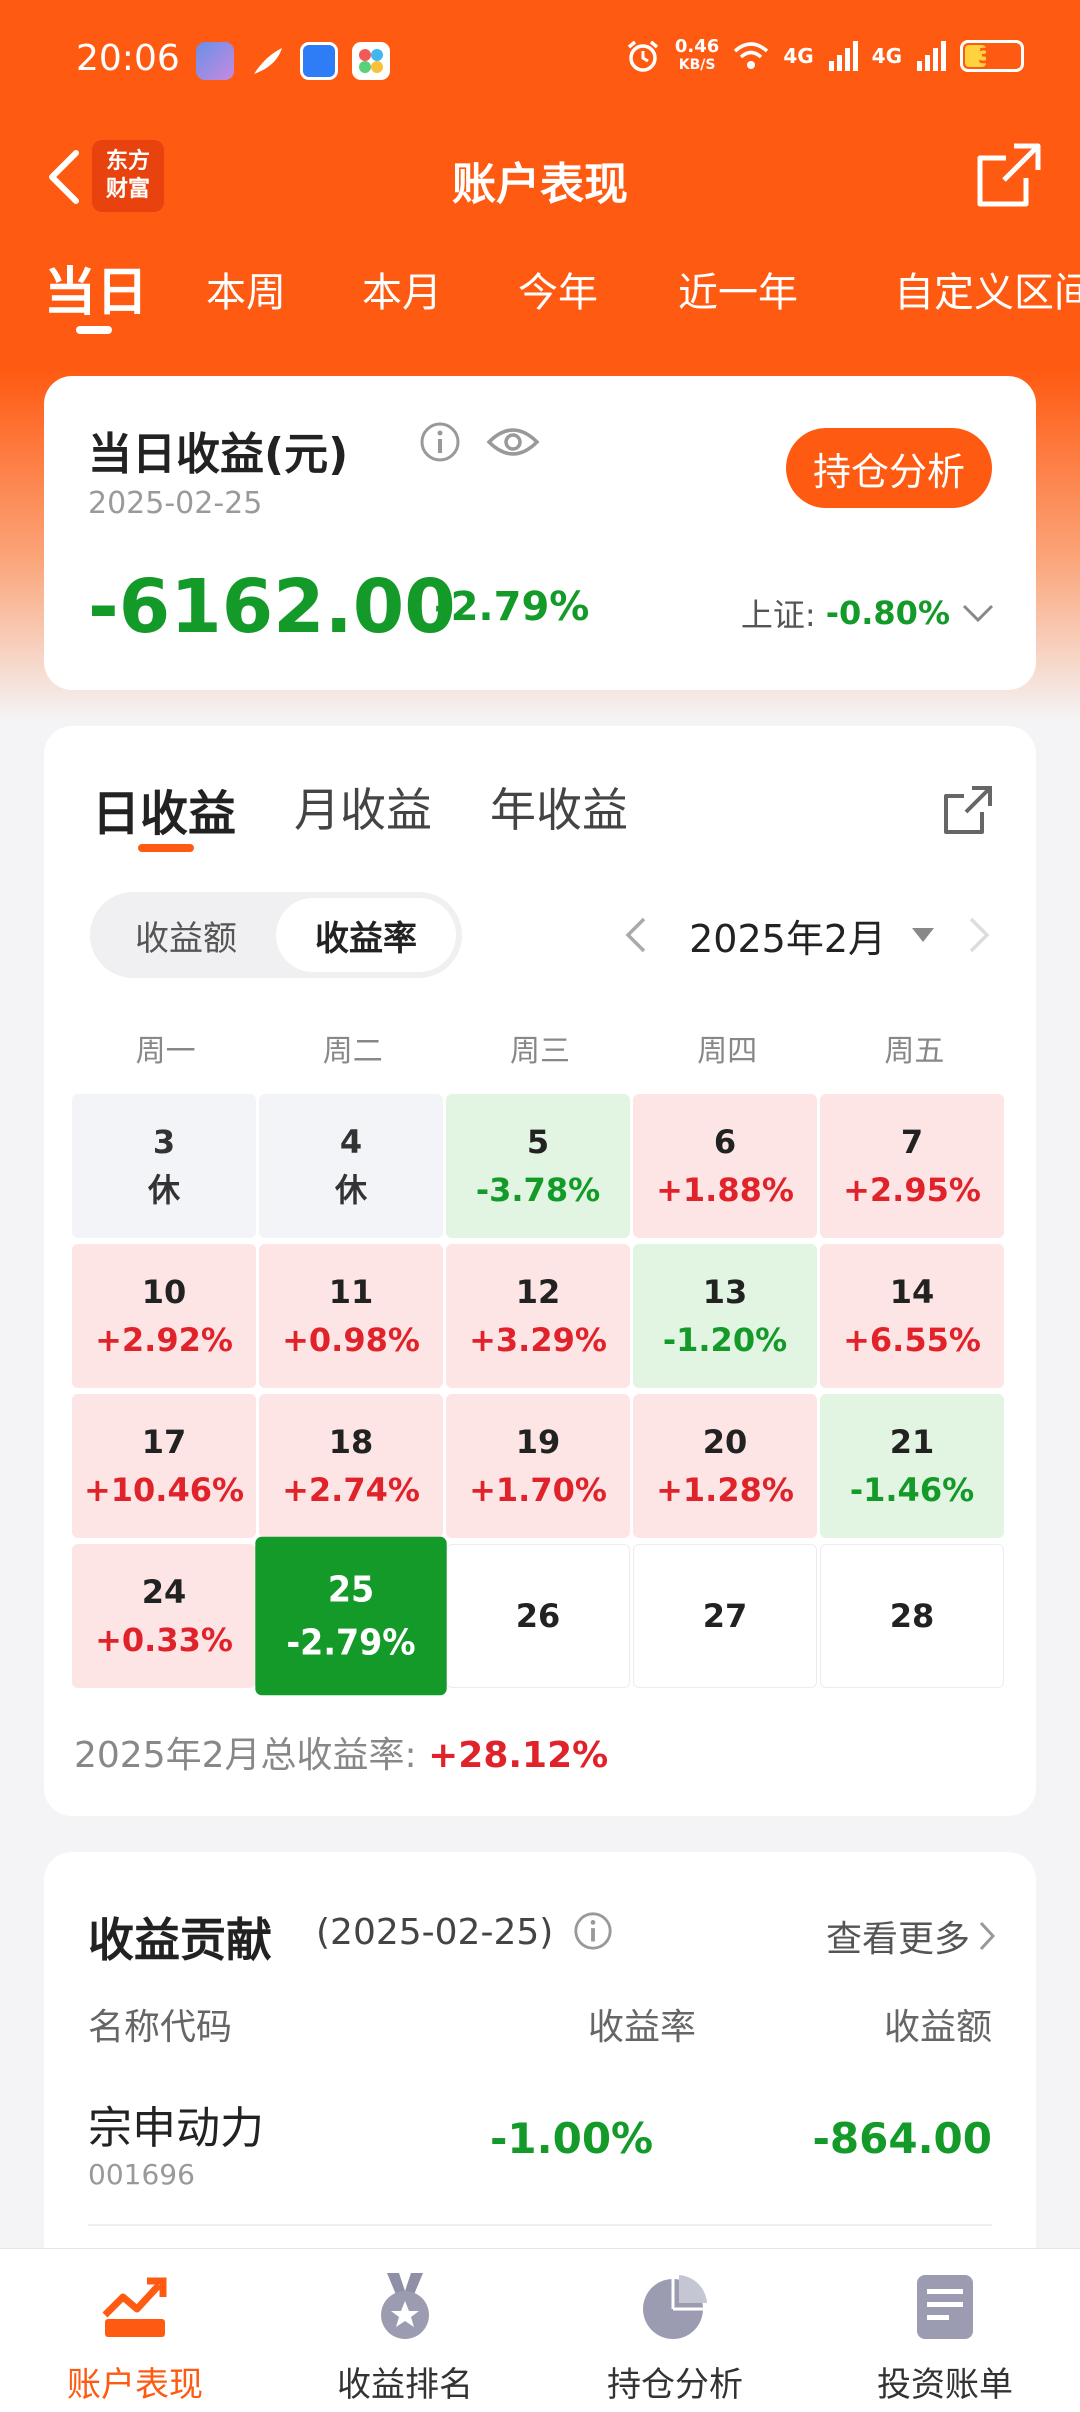  What do you see at coordinates (351, 1340) in the screenshot?
I see `calendar-day-return: +0.98%` at bounding box center [351, 1340].